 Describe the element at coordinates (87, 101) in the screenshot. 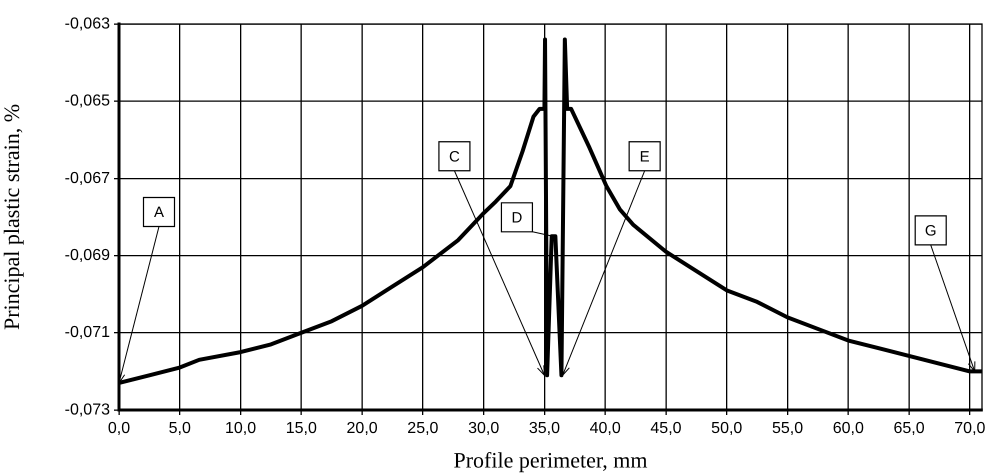

I see `y-tick-label: -0,065` at that location.